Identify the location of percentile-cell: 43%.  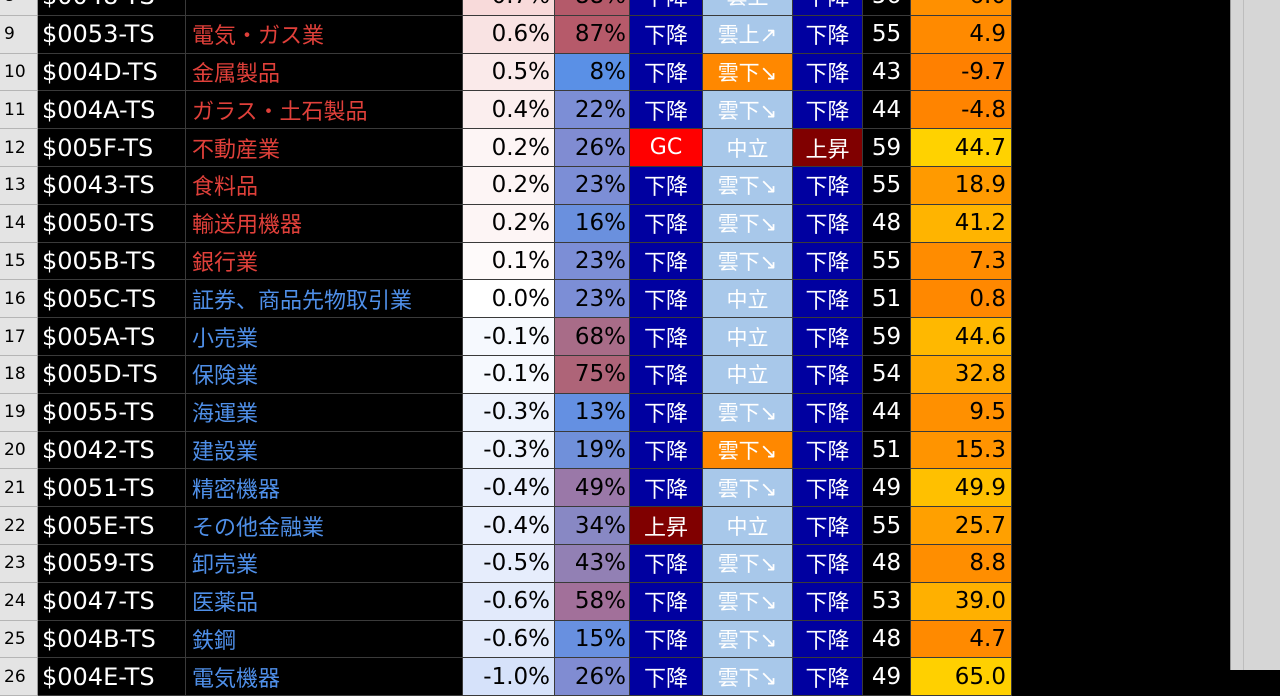
(592, 563).